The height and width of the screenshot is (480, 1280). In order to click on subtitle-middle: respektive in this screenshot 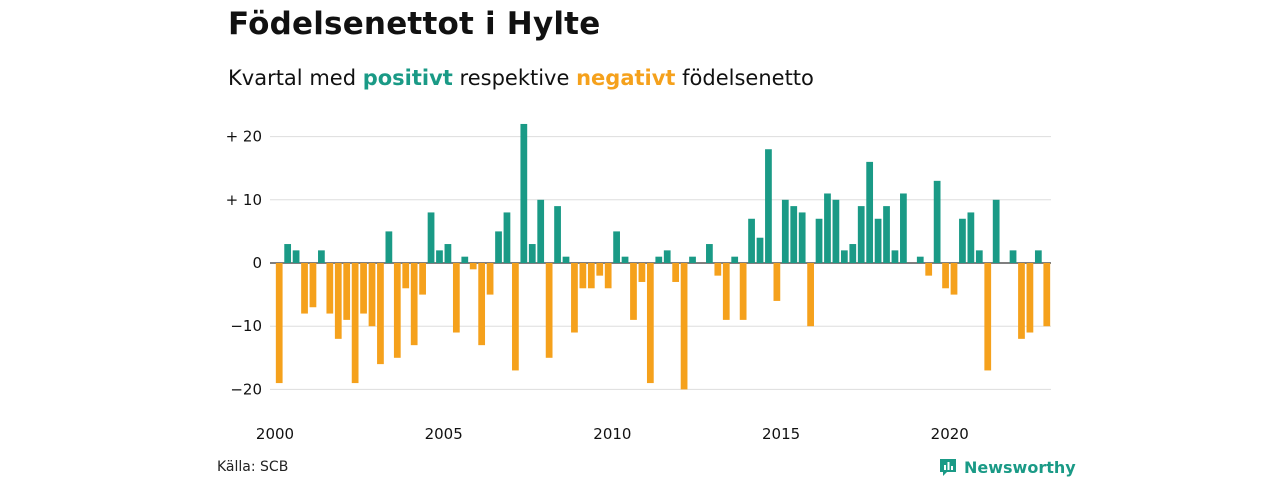, I will do `click(514, 78)`.